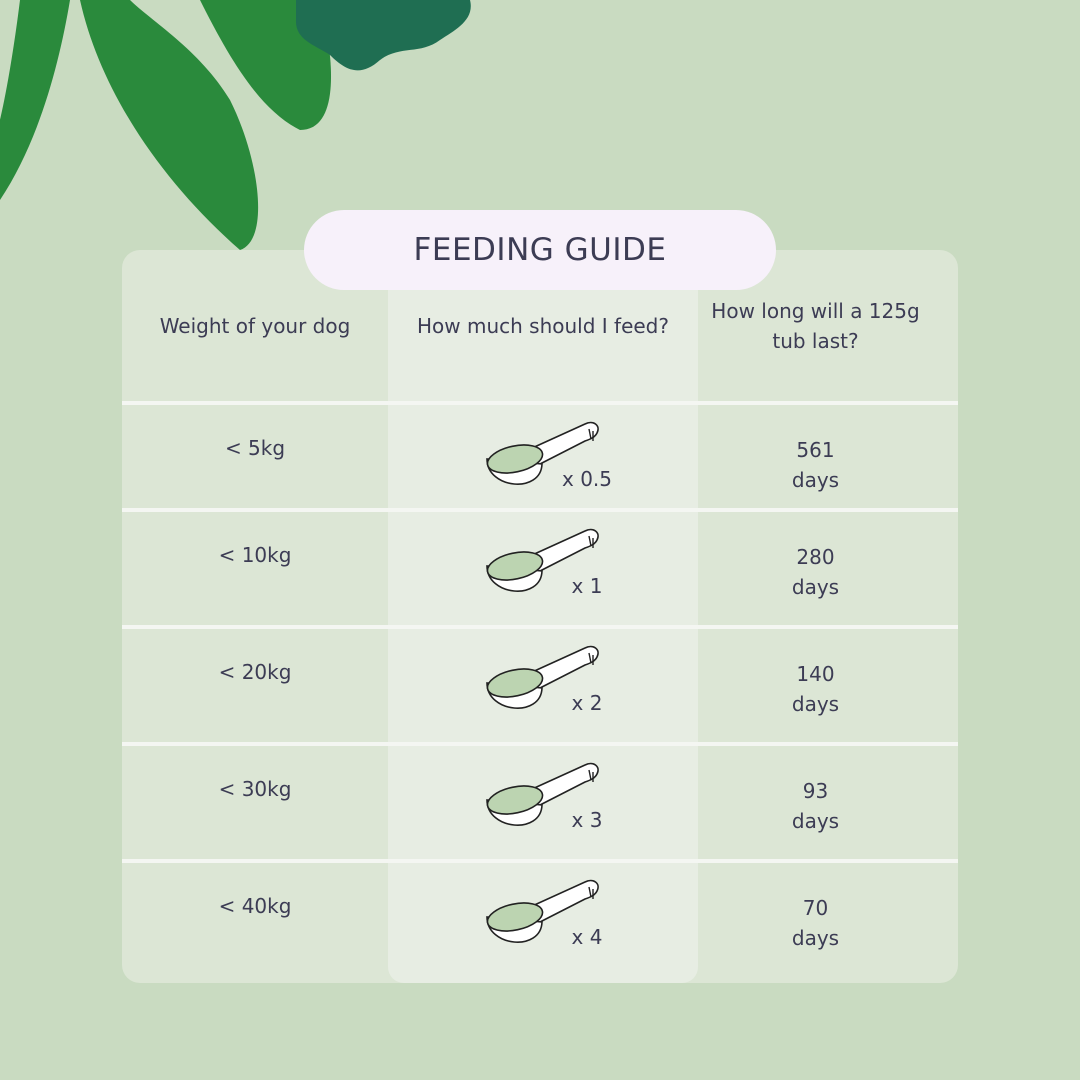 Image resolution: width=1080 pixels, height=1080 pixels. Describe the element at coordinates (255, 672) in the screenshot. I see `weight: < 20kg` at that location.